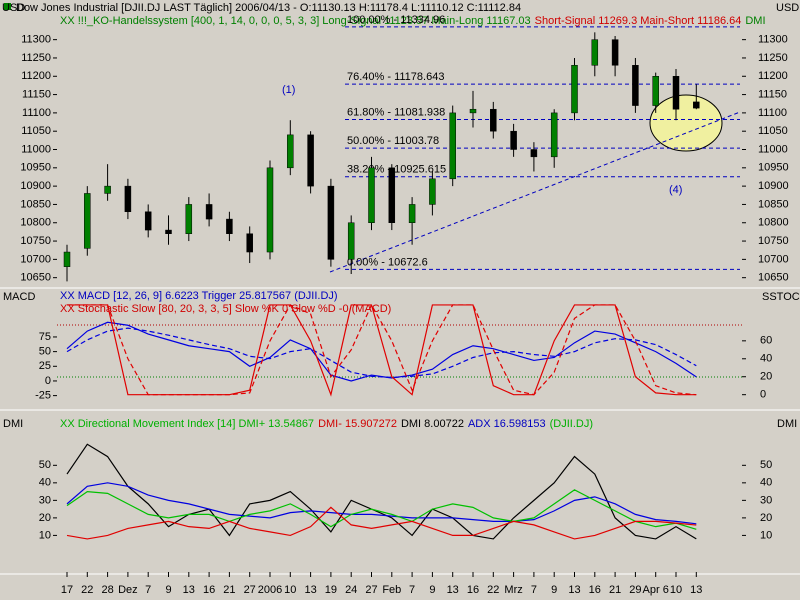 The height and width of the screenshot is (600, 800). Describe the element at coordinates (396, 112) in the screenshot. I see `fib-label: 61.80% - 11081.938` at that location.